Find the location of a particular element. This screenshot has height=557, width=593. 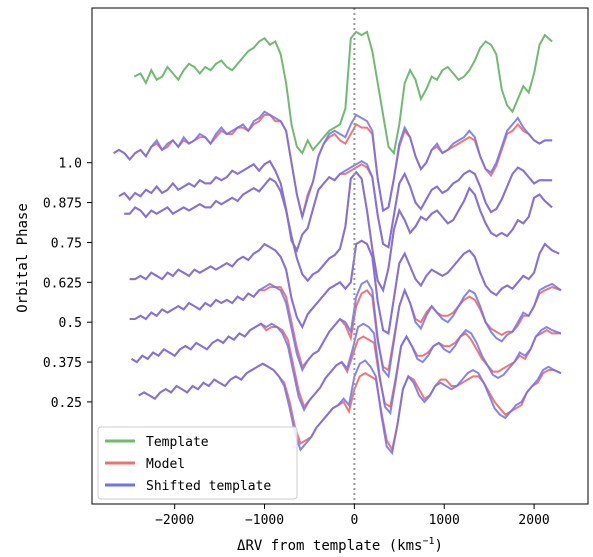

y-tick-label: 0.75 is located at coordinates (66, 243).